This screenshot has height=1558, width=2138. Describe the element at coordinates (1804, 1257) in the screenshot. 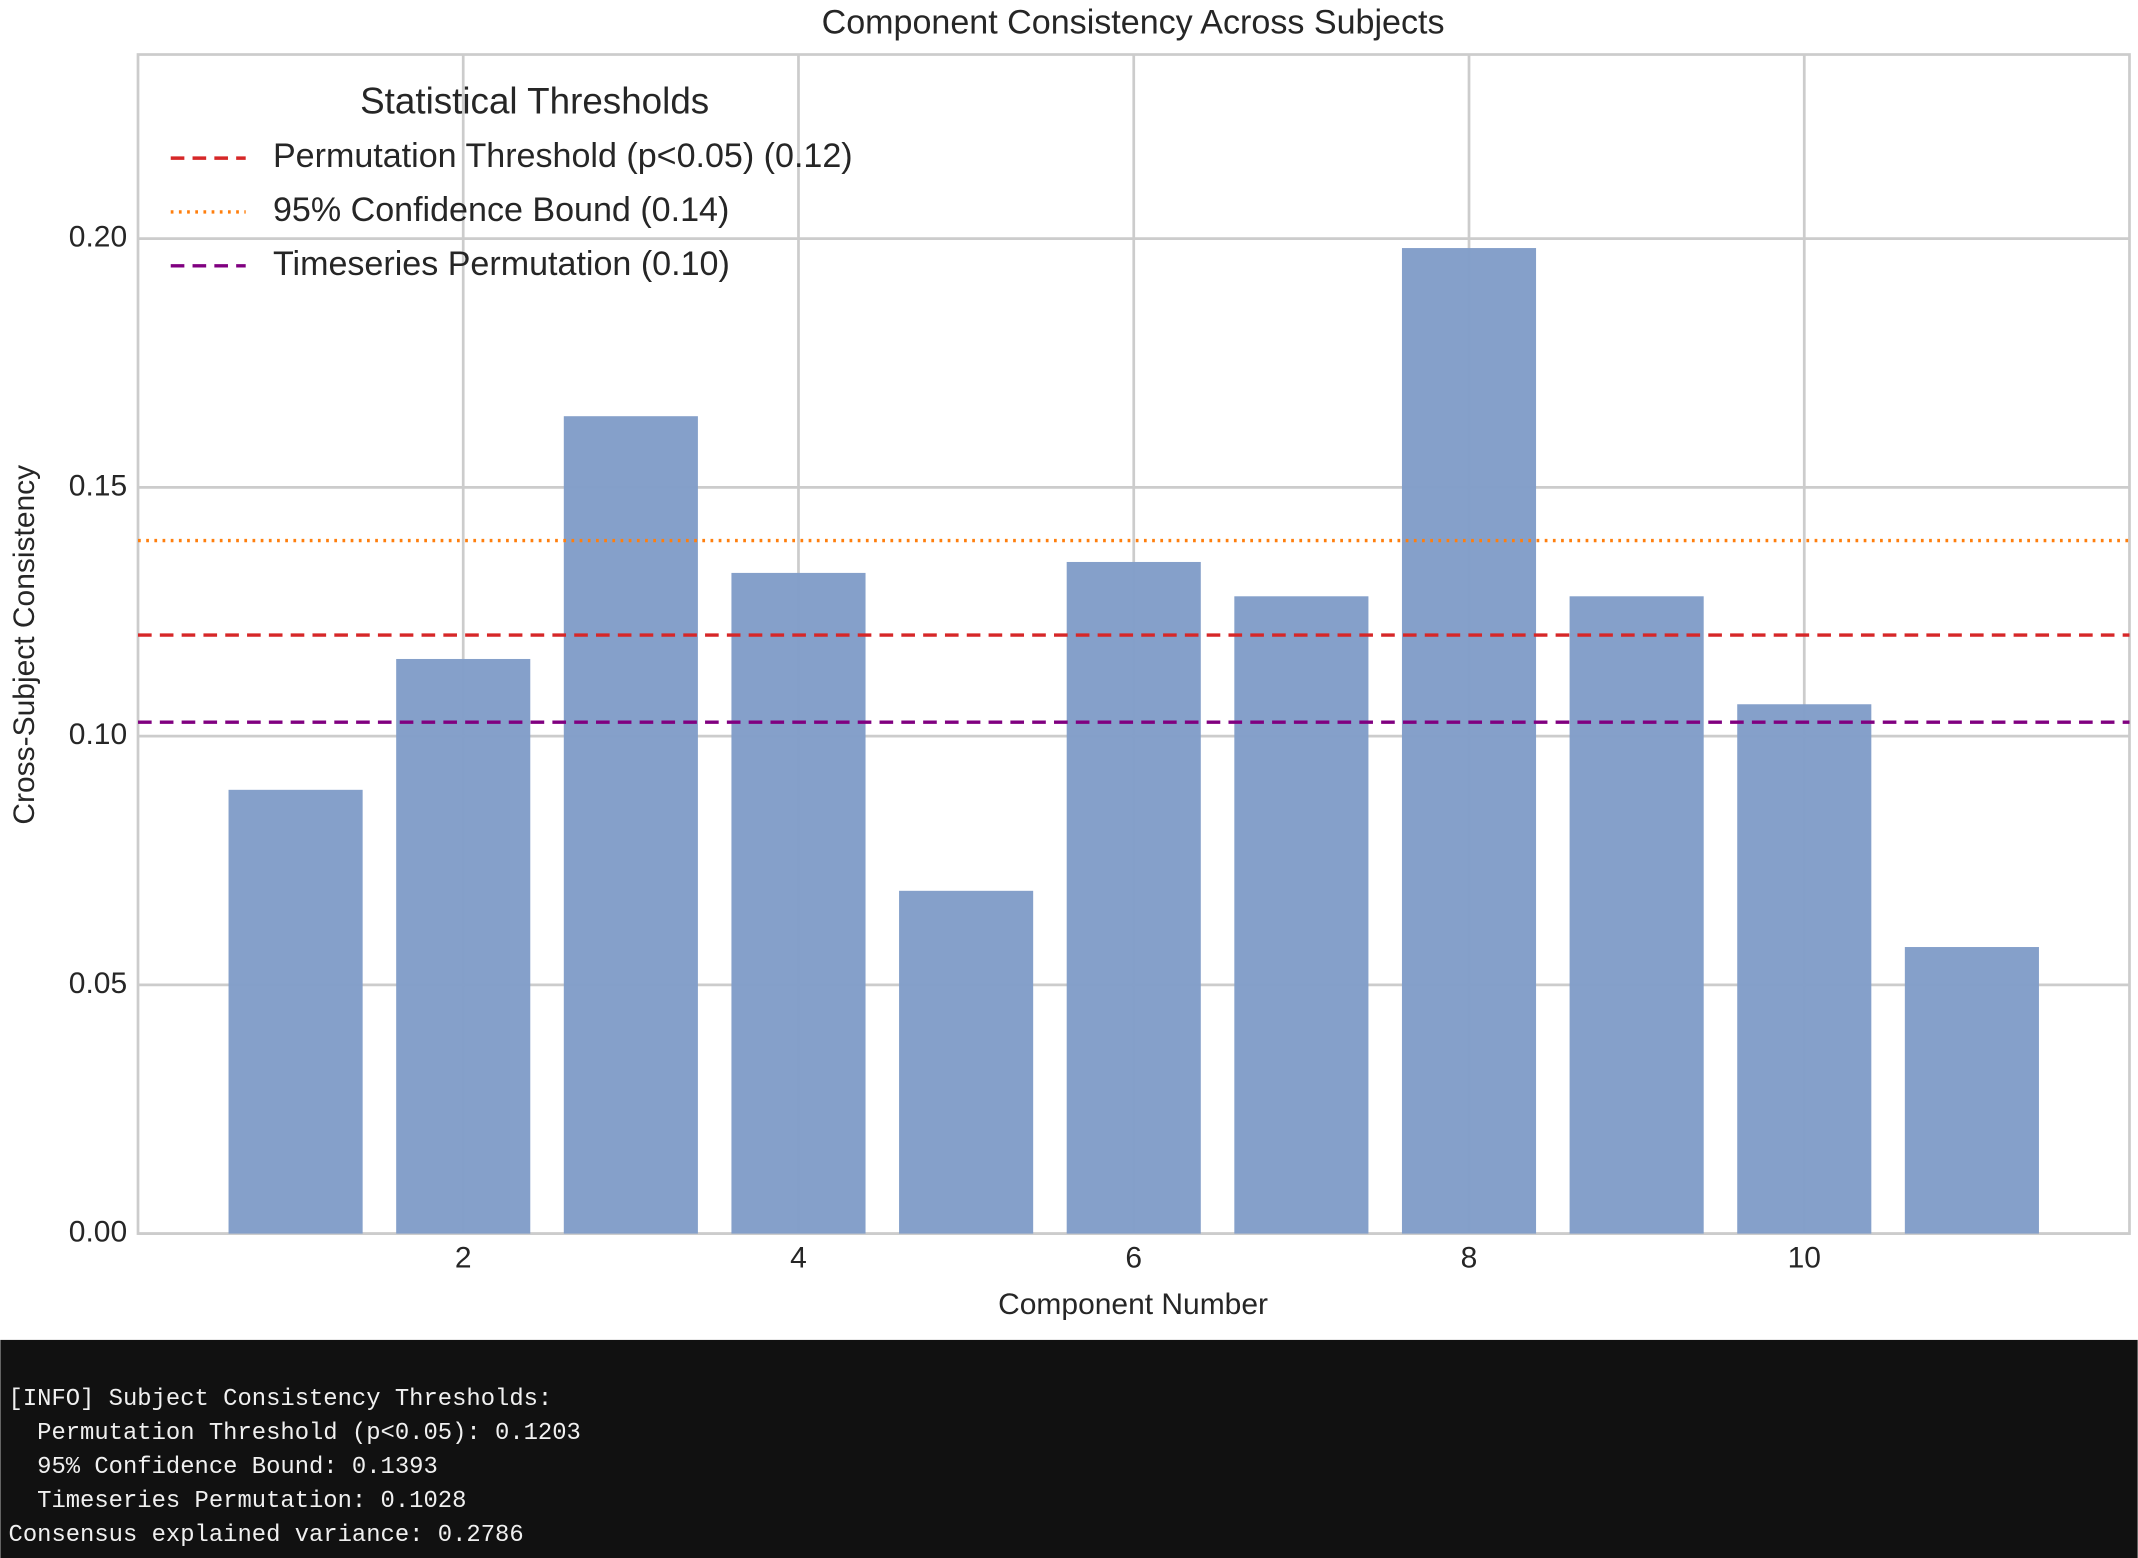

I see `x-tick-label: 10` at that location.